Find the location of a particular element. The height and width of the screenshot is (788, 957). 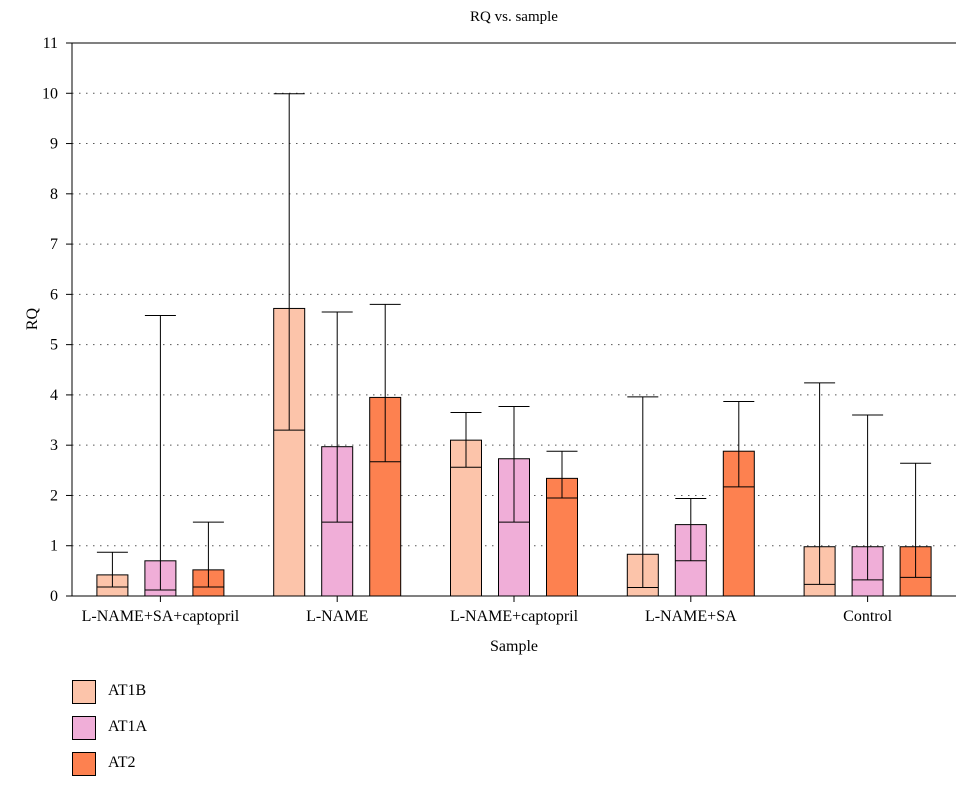

x-tick-label: L-NAME+captopril is located at coordinates (514, 616).